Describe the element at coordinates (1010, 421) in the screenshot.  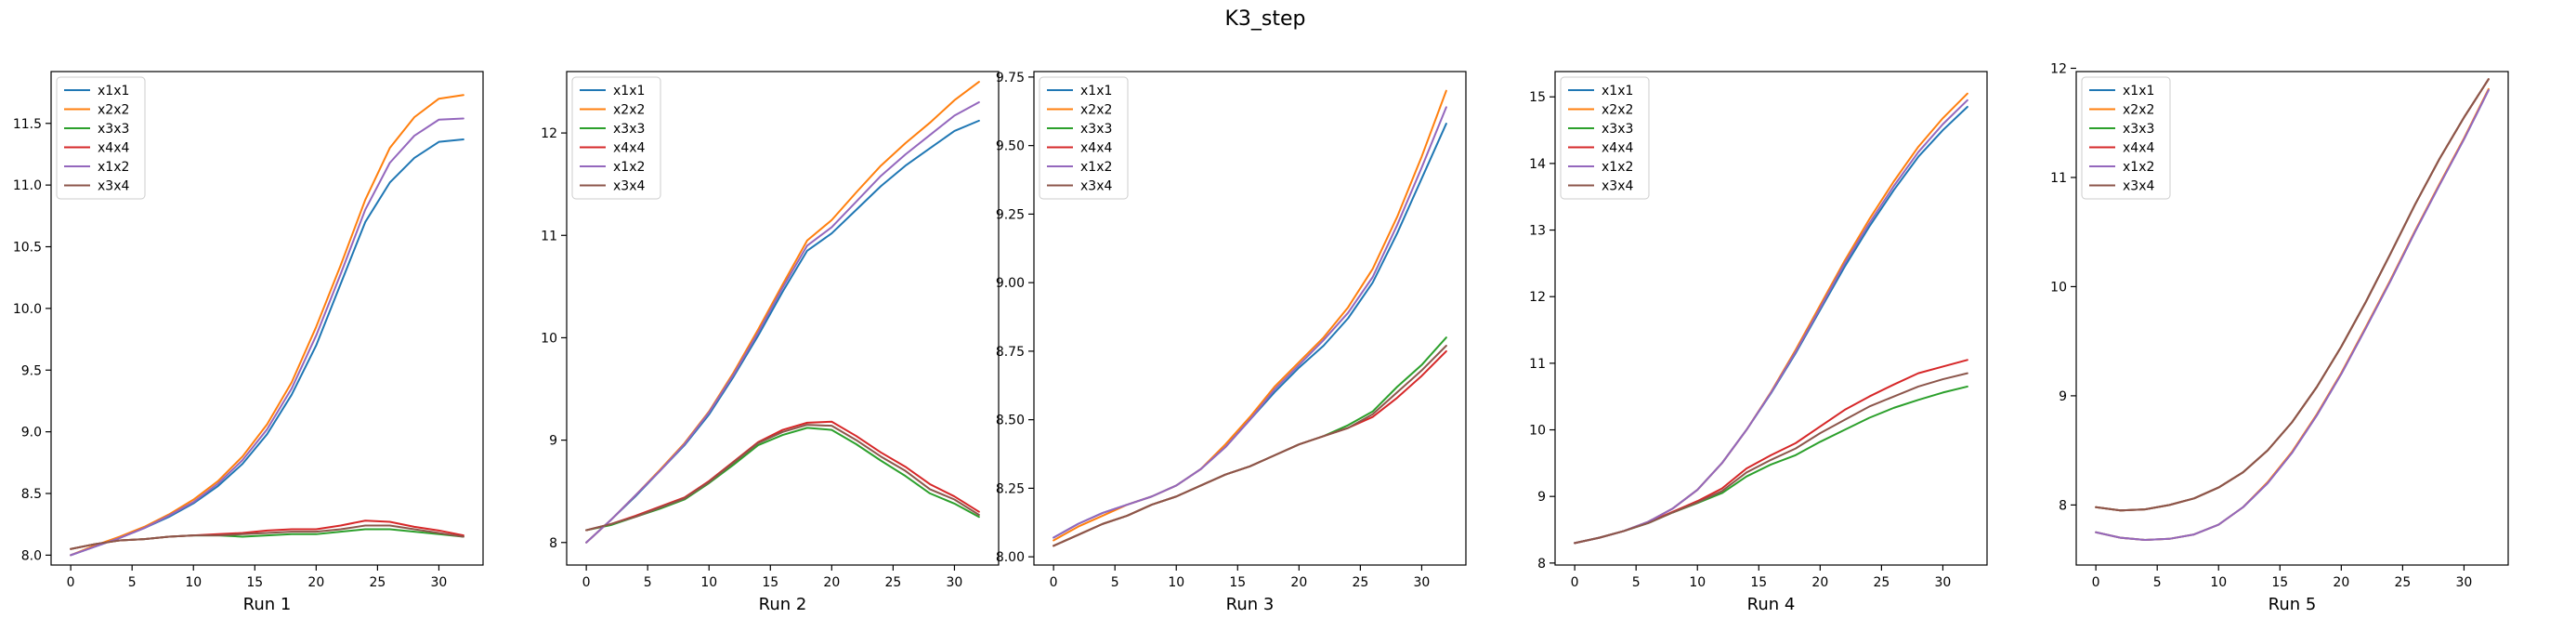
I see `y-tick-label: 8.50` at that location.